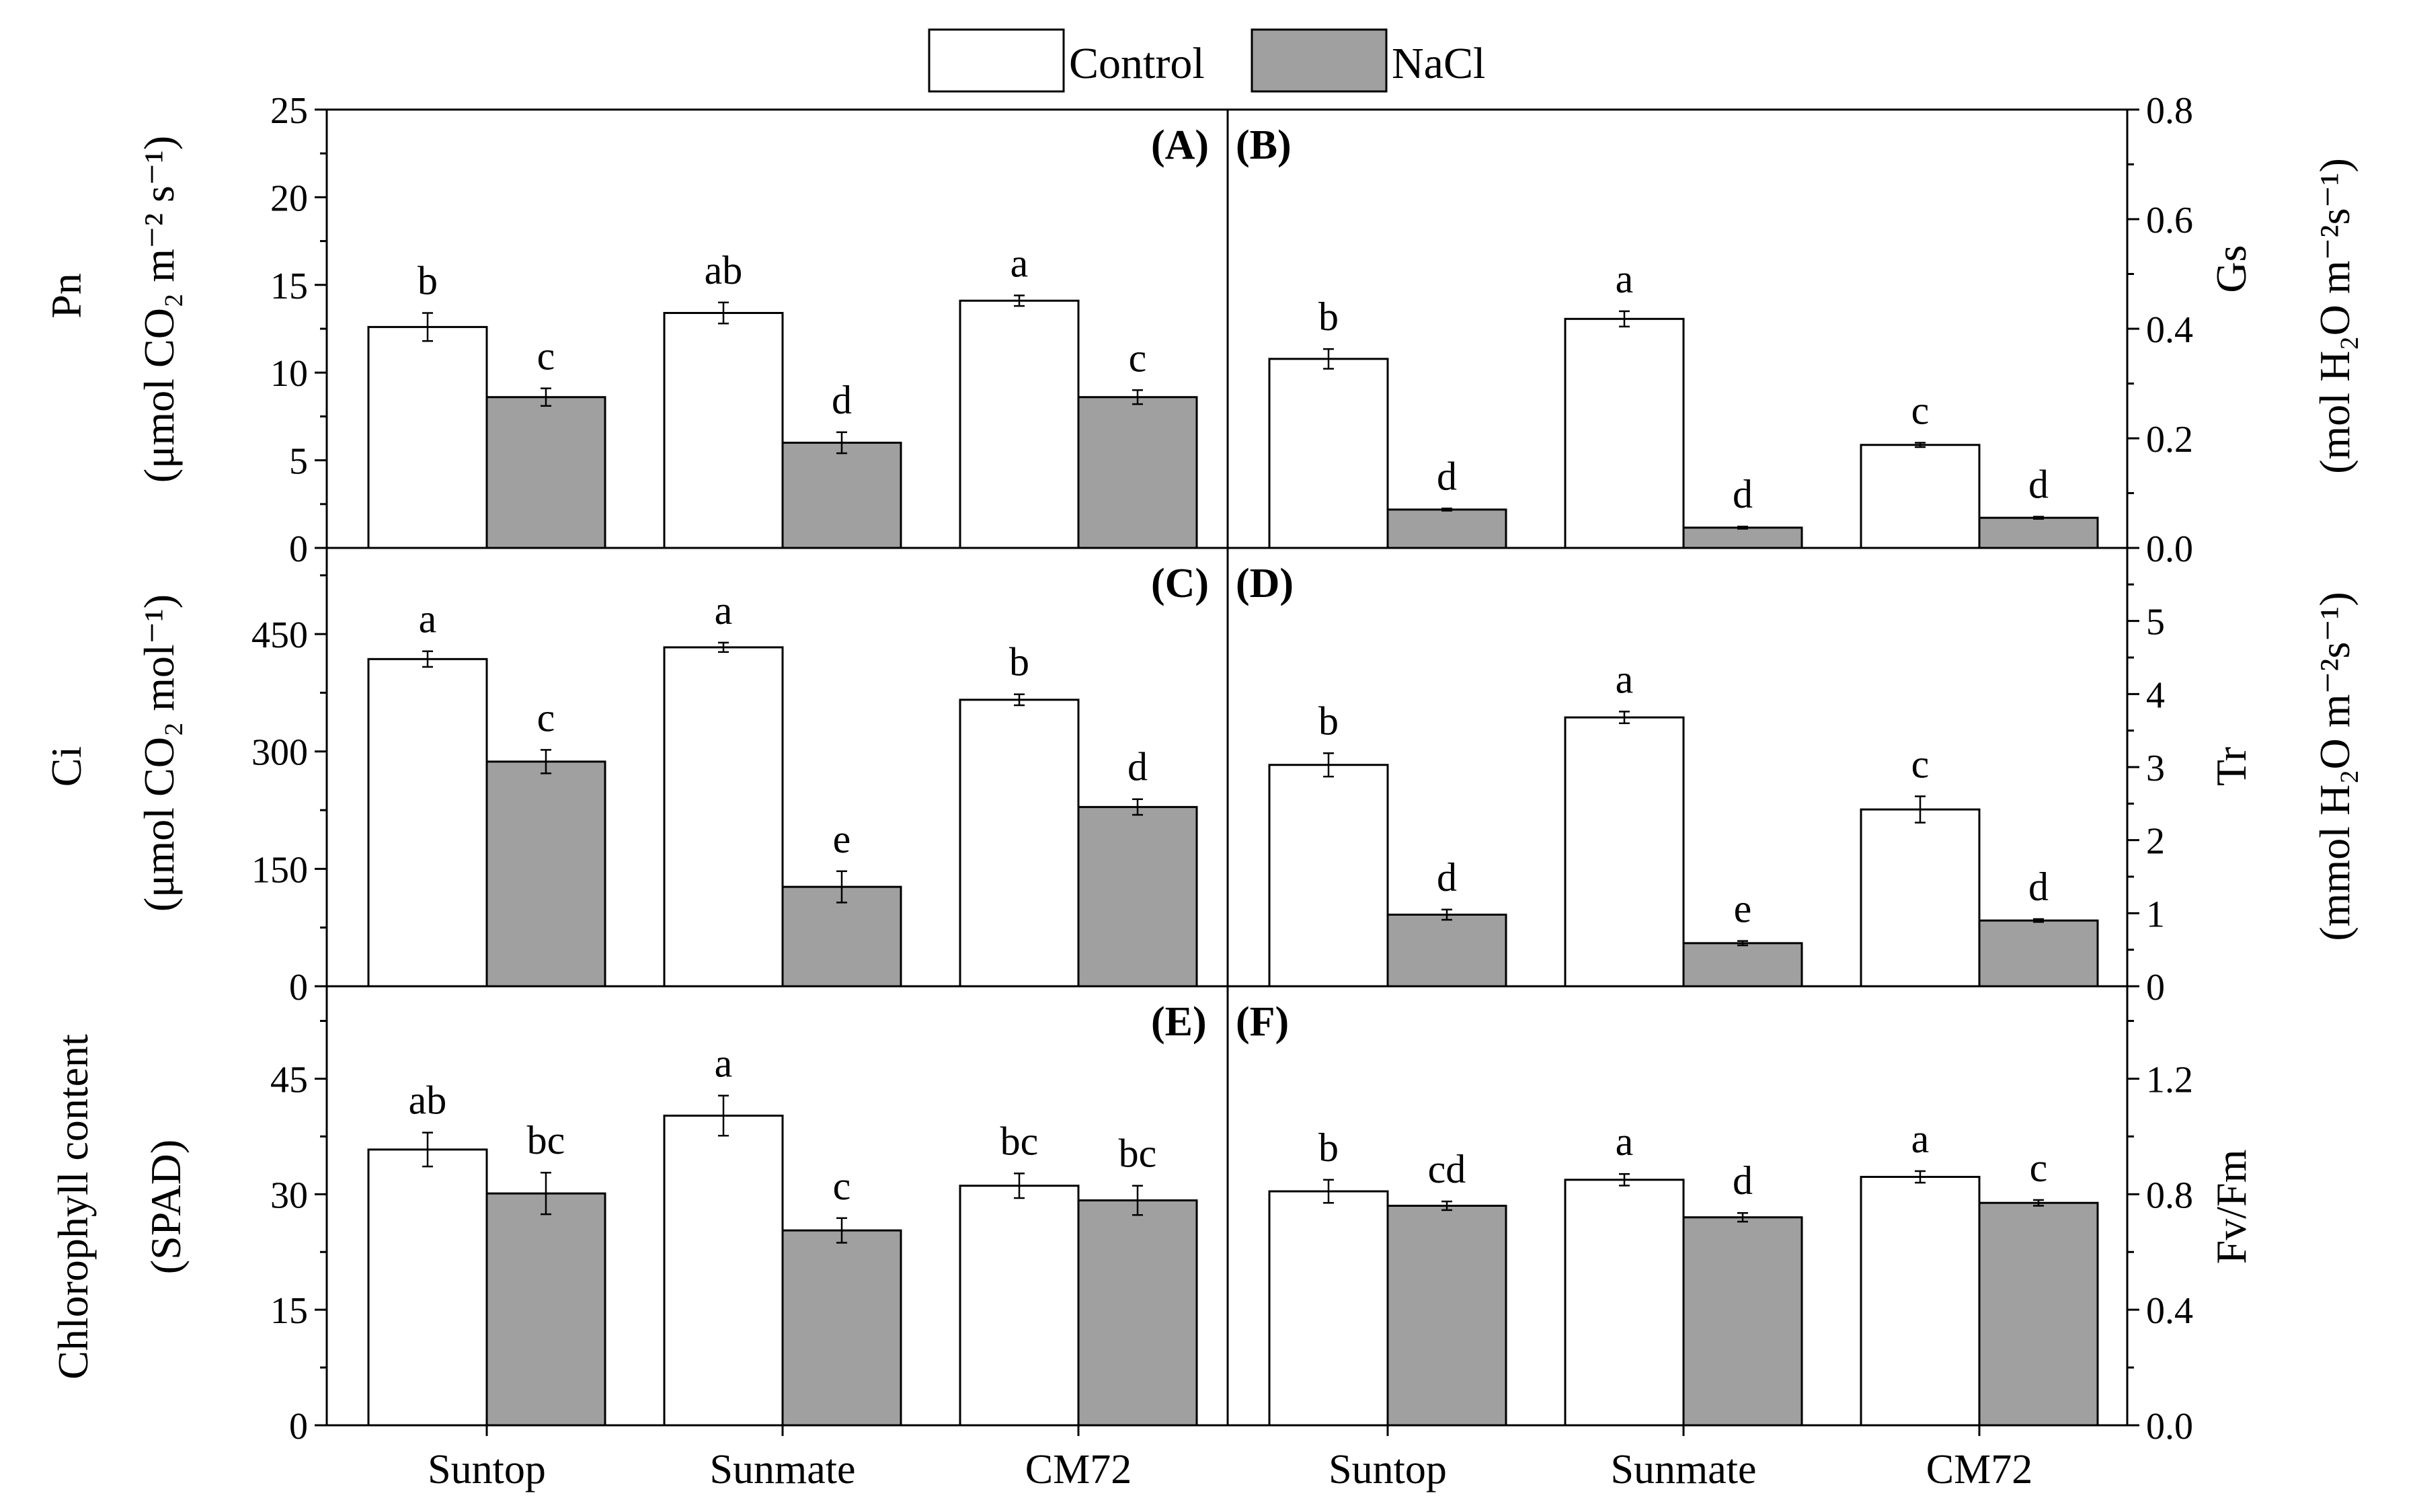  Describe the element at coordinates (1329, 453) in the screenshot. I see `bar-b-suntop-control` at that location.